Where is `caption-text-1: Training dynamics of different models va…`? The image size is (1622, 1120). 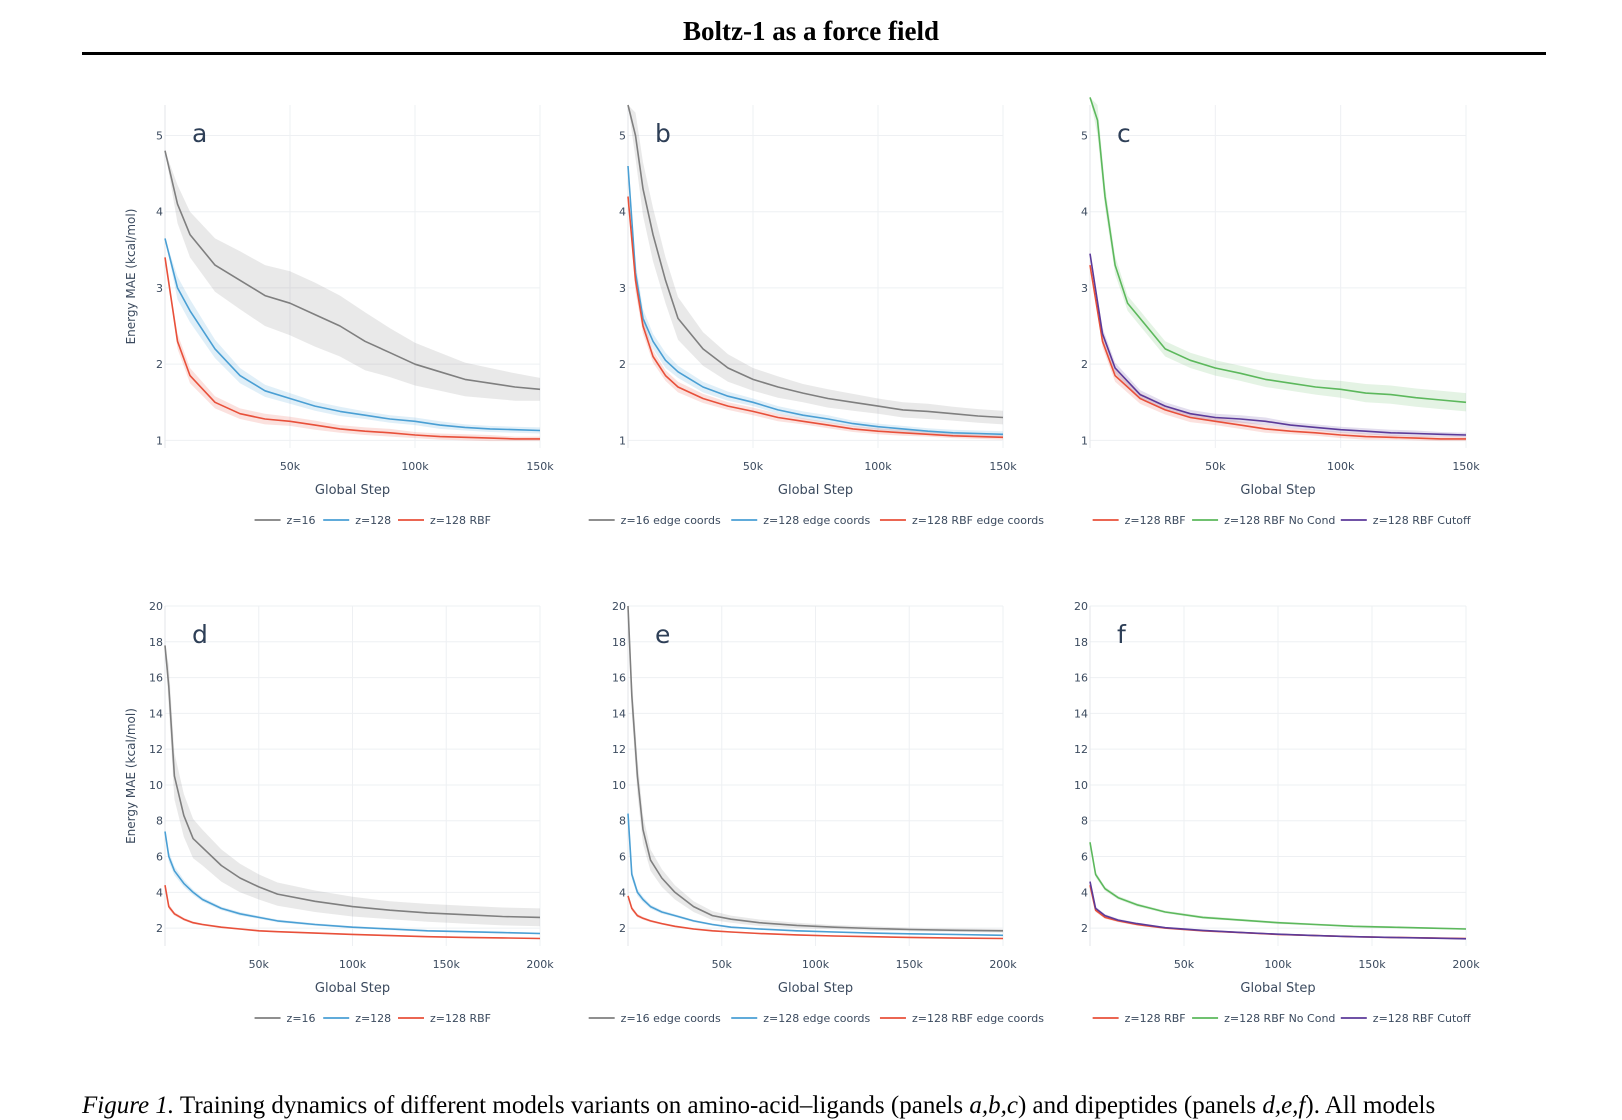 caption-text-1: Training dynamics of different models va… is located at coordinates (572, 1105).